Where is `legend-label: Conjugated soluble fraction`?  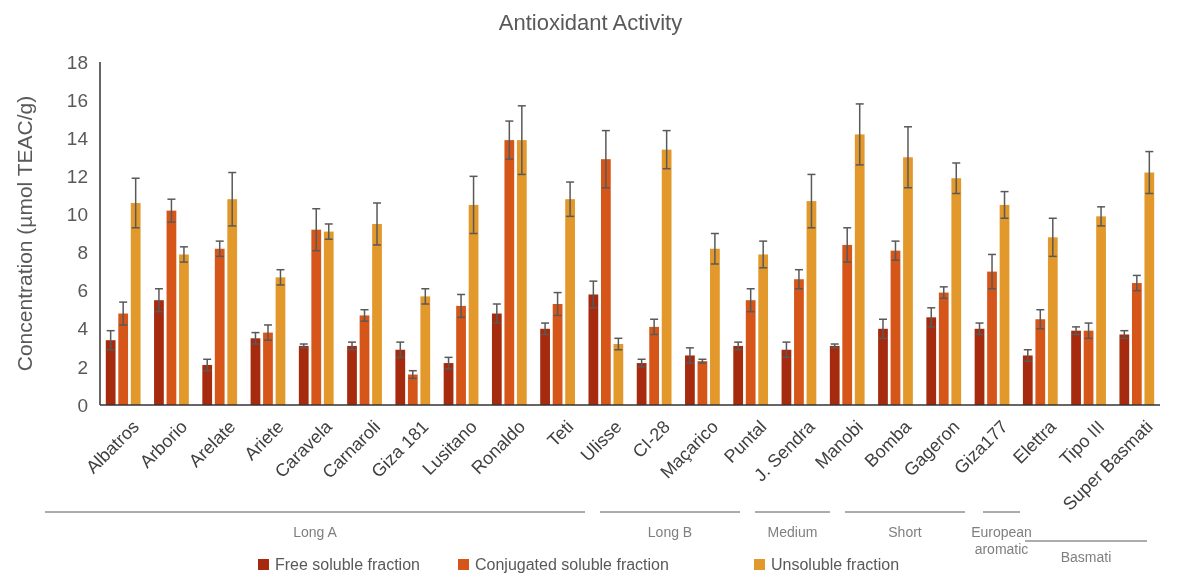
legend-label: Conjugated soluble fraction is located at coordinates (572, 564).